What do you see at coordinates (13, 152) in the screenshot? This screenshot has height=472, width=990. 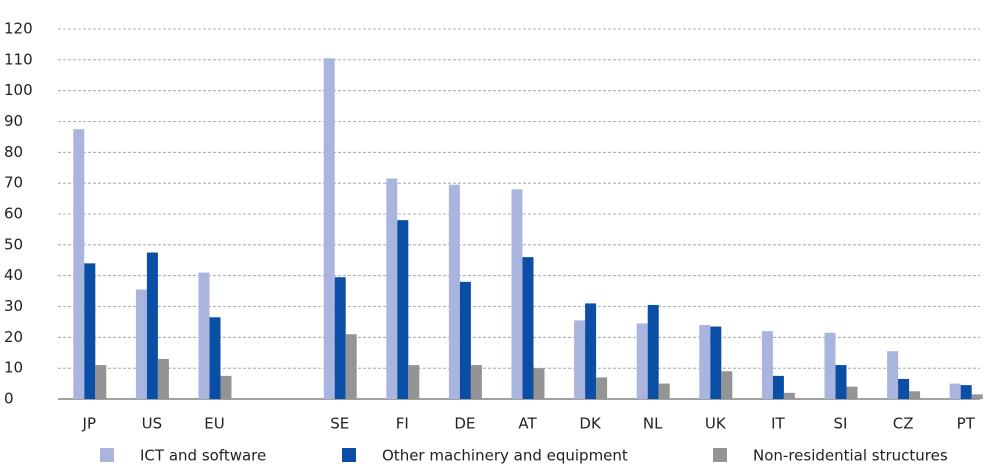 I see `y-tick-label: 80` at bounding box center [13, 152].